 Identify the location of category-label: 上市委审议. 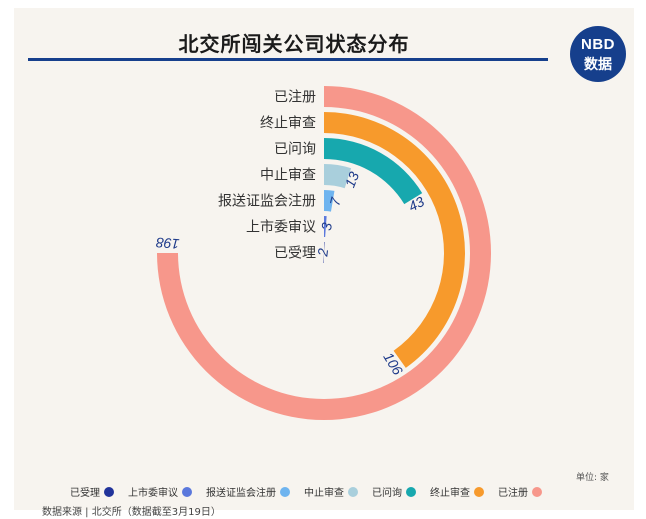
(281, 227).